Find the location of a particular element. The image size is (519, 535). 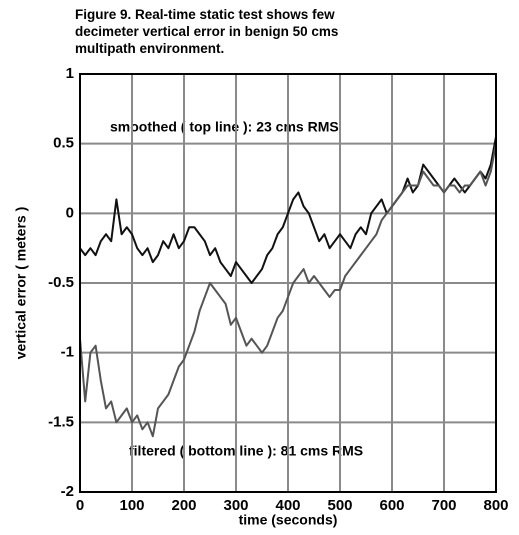

y-axis-label: vertical error ( meters ) is located at coordinates (21, 283).